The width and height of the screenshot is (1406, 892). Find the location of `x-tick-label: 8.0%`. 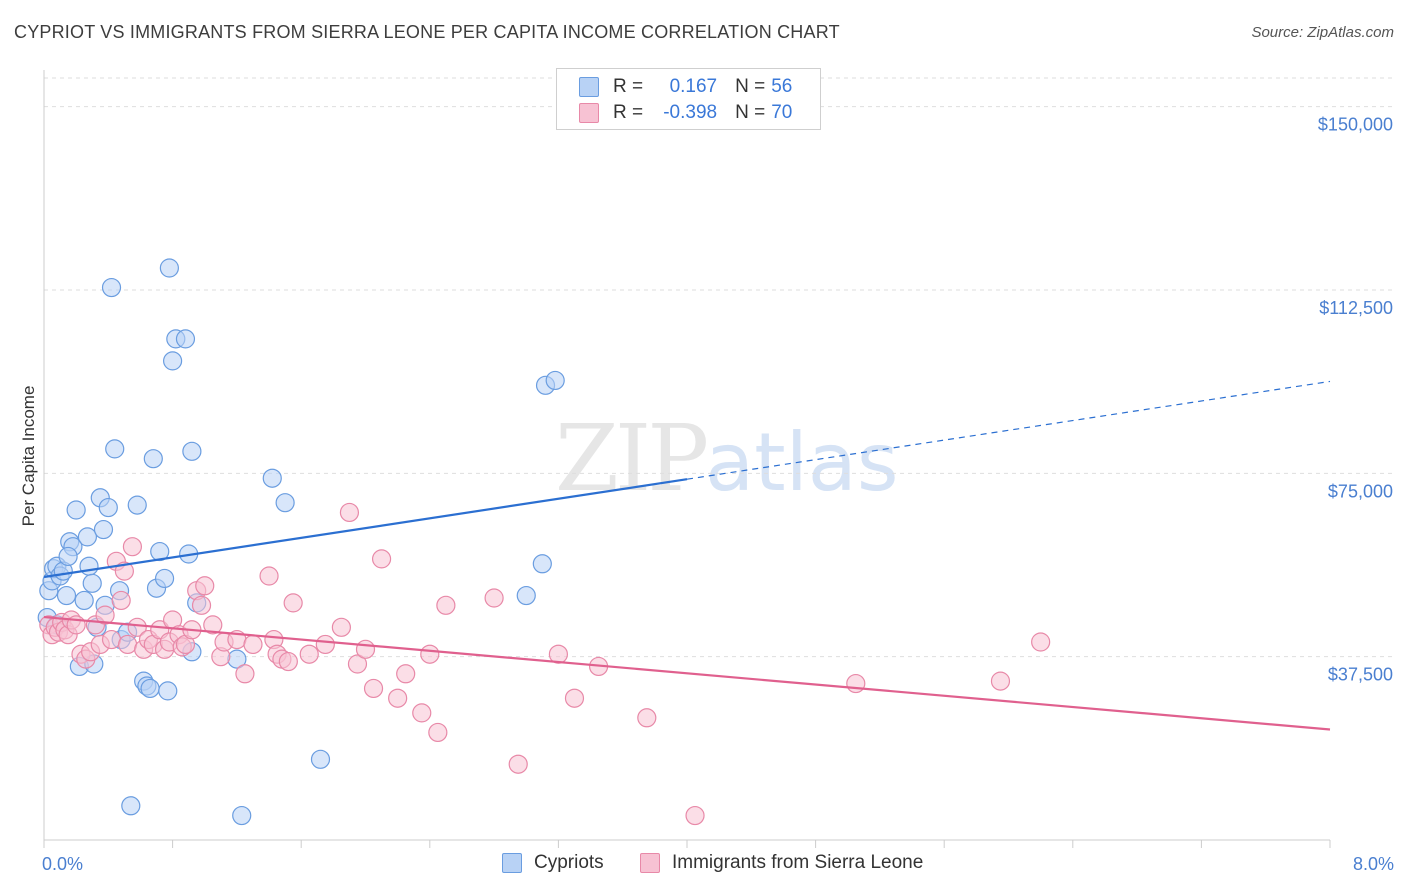

x-tick-label: 8.0% is located at coordinates (1373, 864).